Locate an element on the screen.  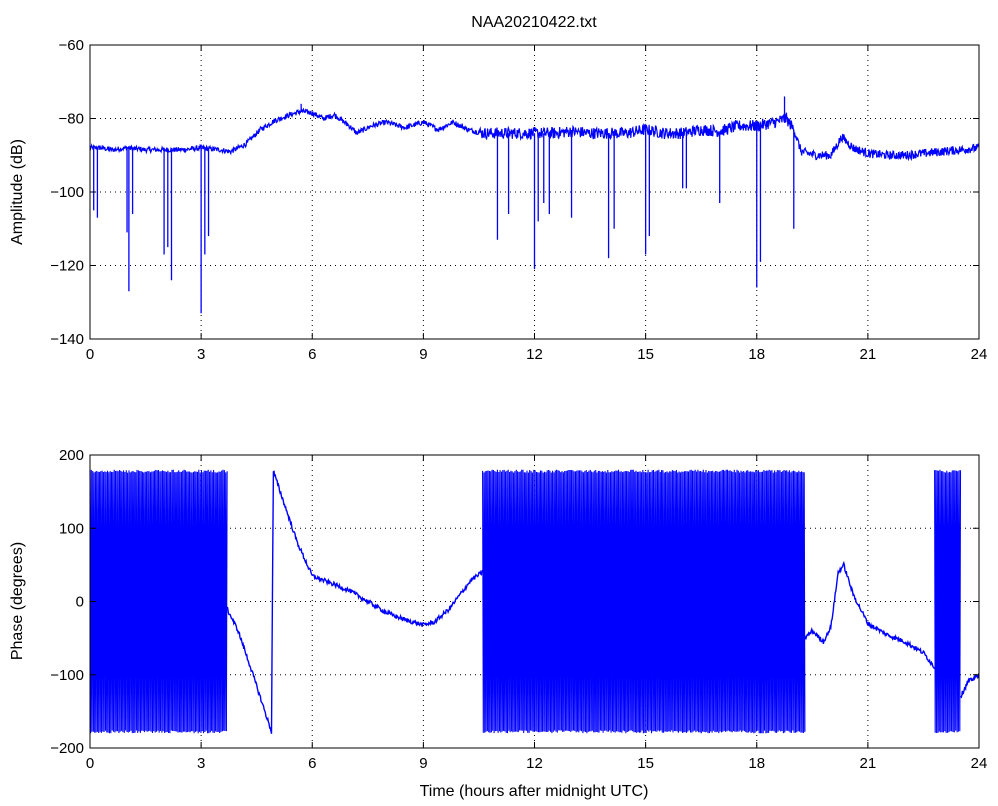
y-tick-label: −60 is located at coordinates (71, 45).